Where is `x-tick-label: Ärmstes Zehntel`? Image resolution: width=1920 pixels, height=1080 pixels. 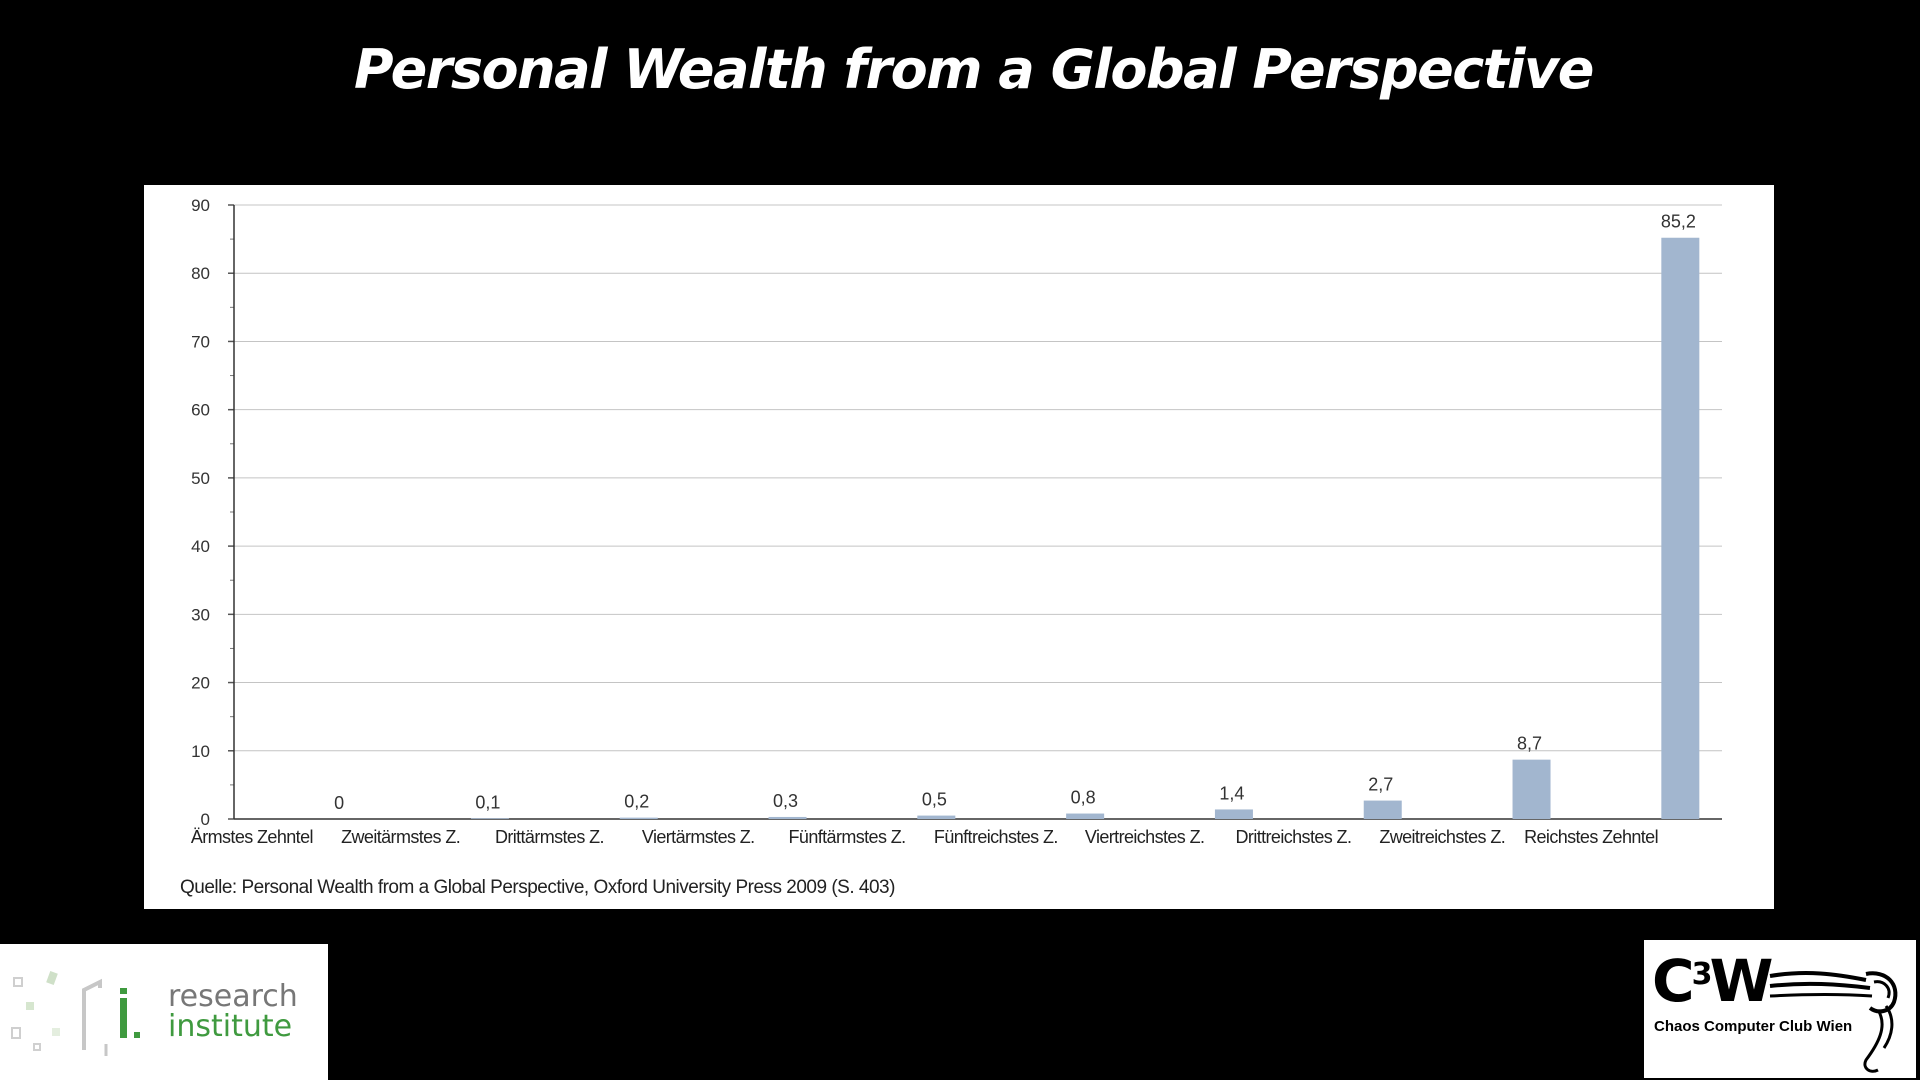
x-tick-label: Ärmstes Zehntel is located at coordinates (252, 837).